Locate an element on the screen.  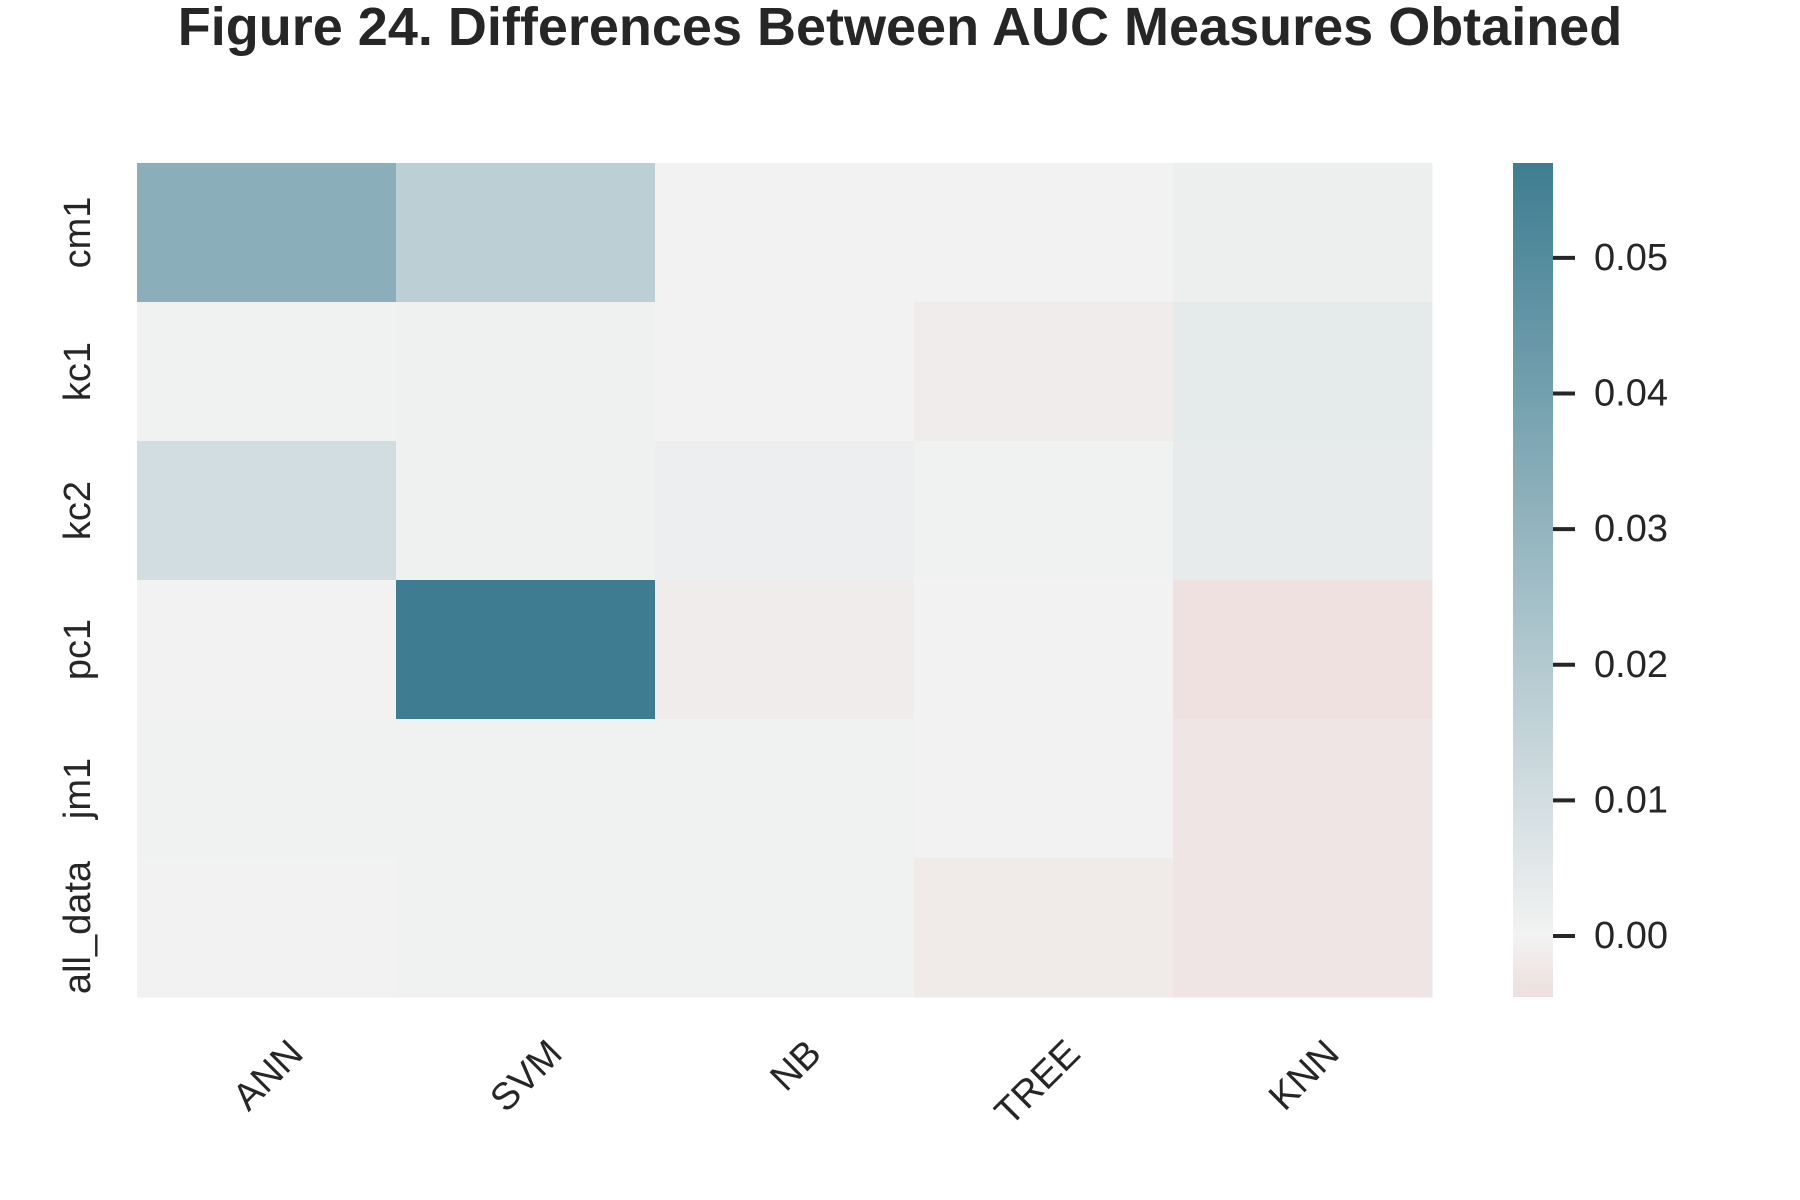
heatmap-cell-kc2-SVM is located at coordinates (526, 511).